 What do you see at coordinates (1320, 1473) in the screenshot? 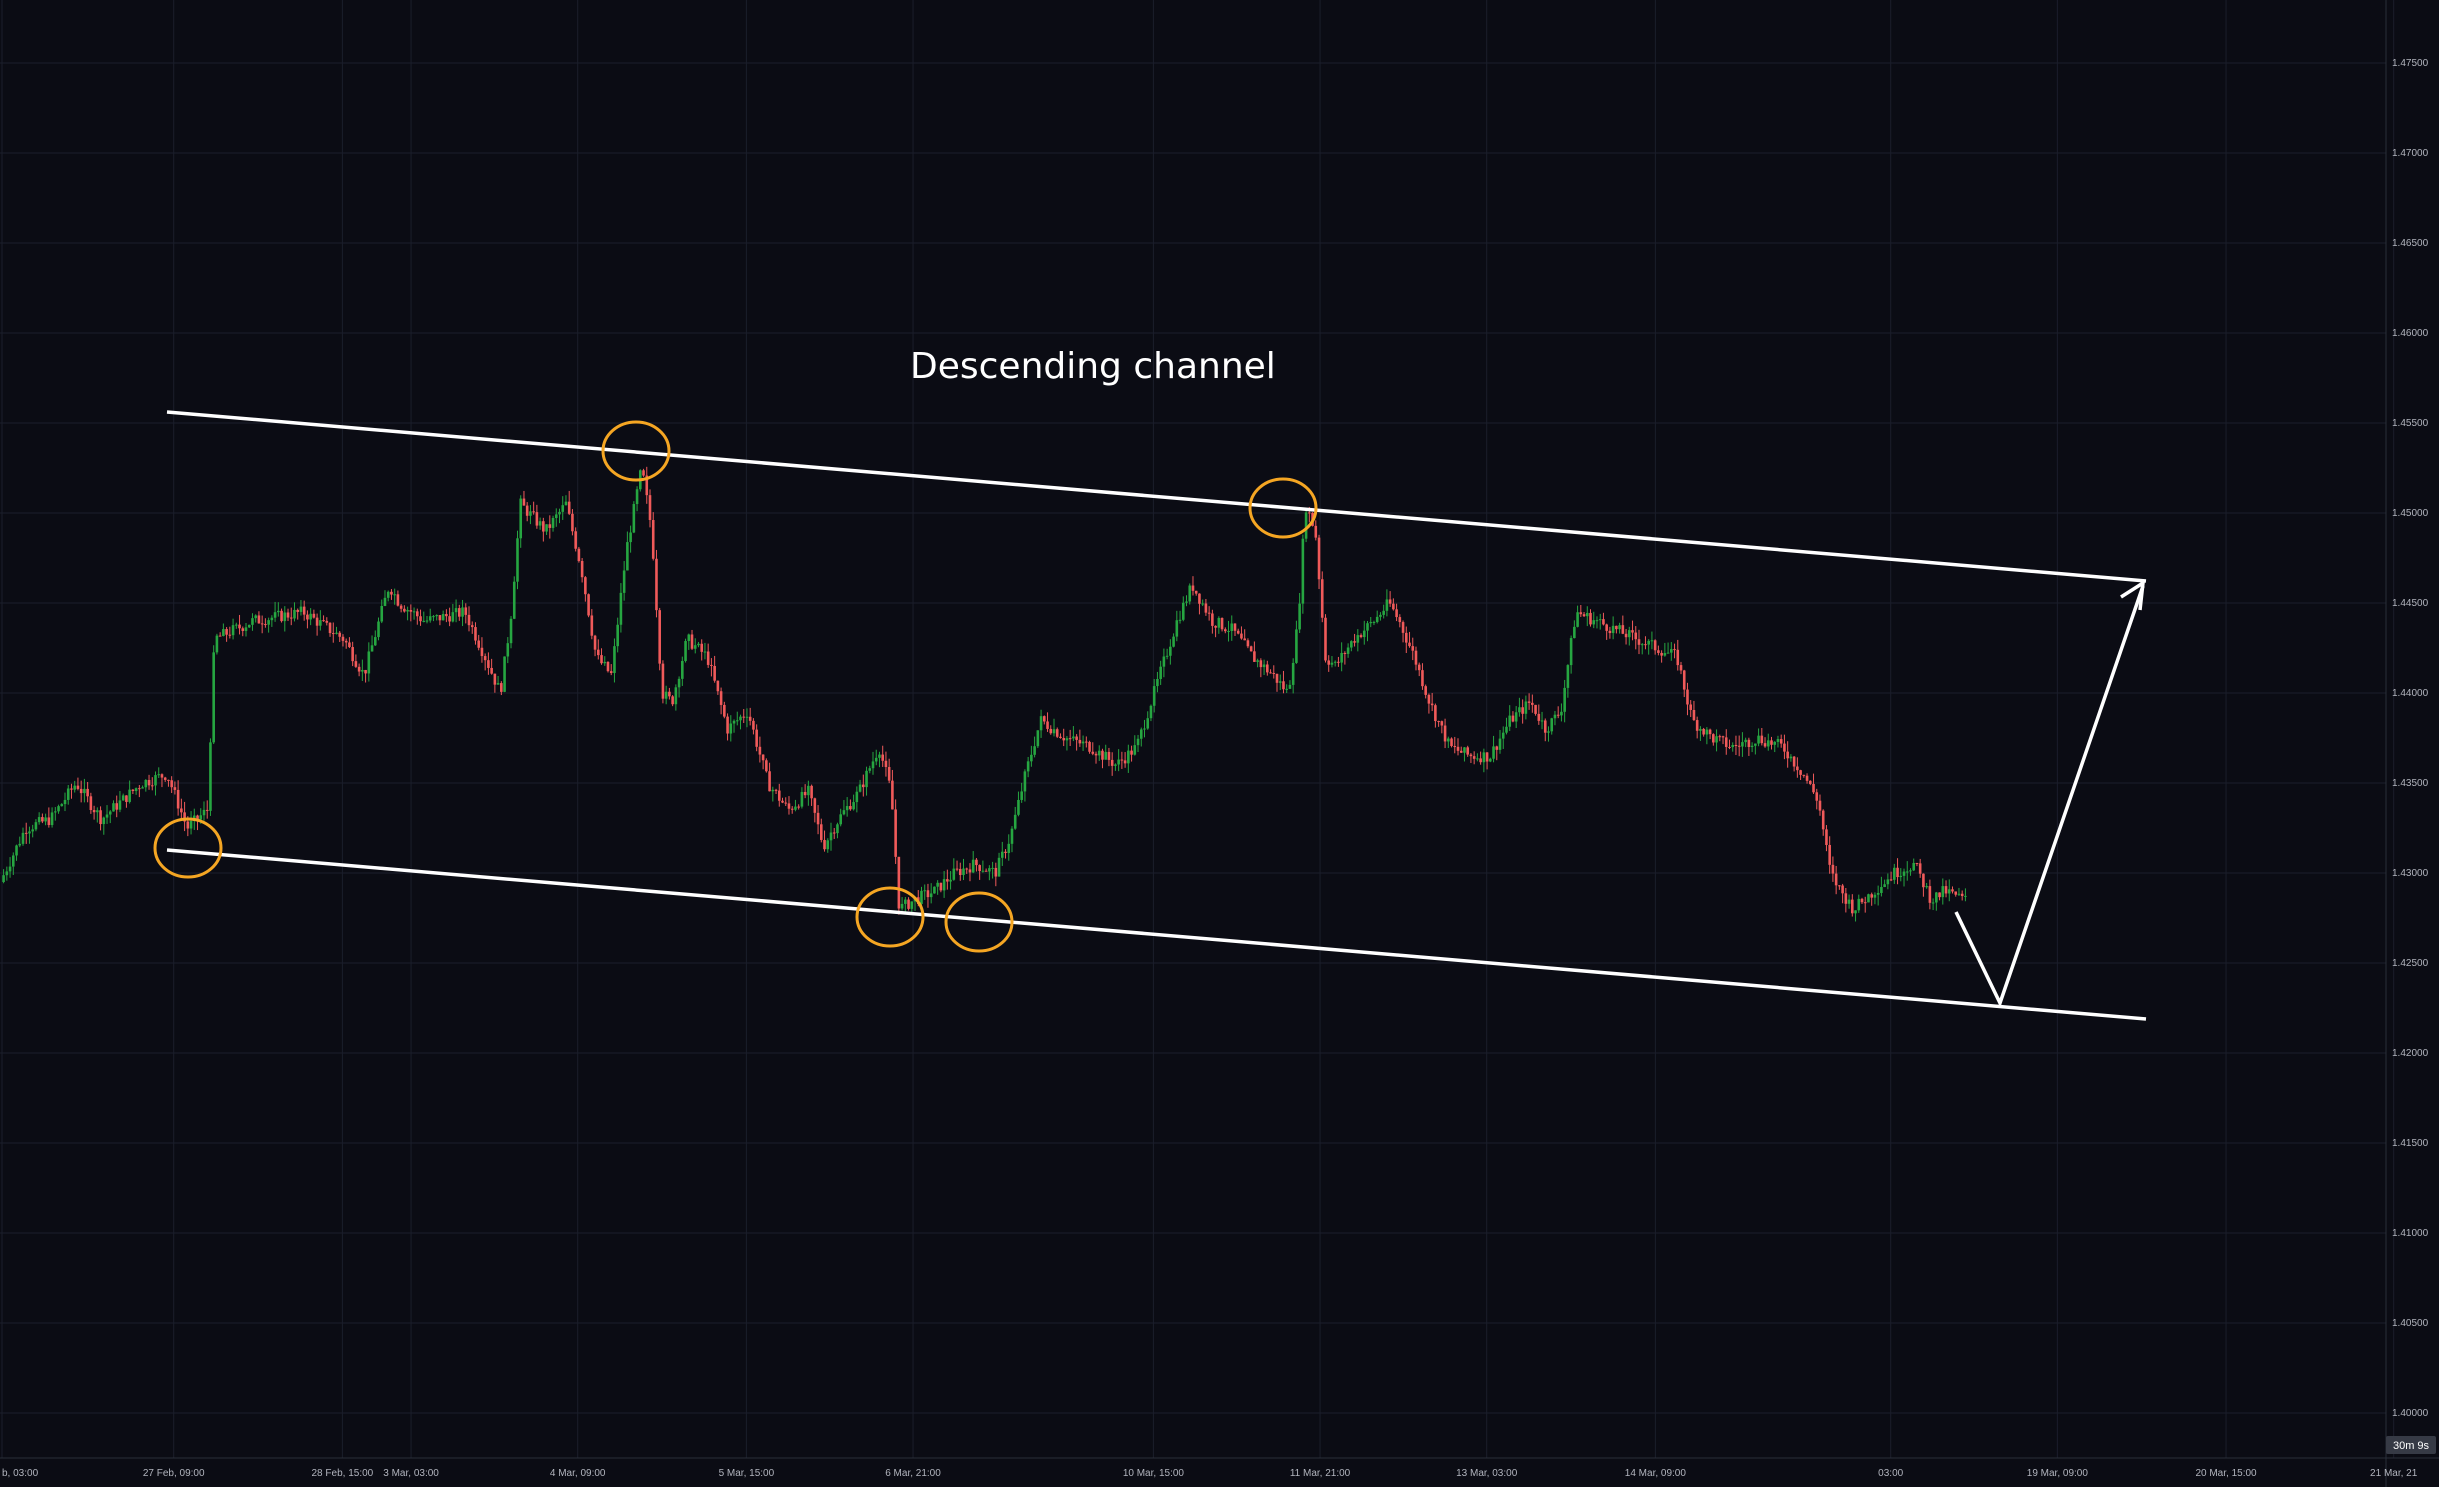
I see `x-tick-label-8: 11 Mar, 21:00` at bounding box center [1320, 1473].